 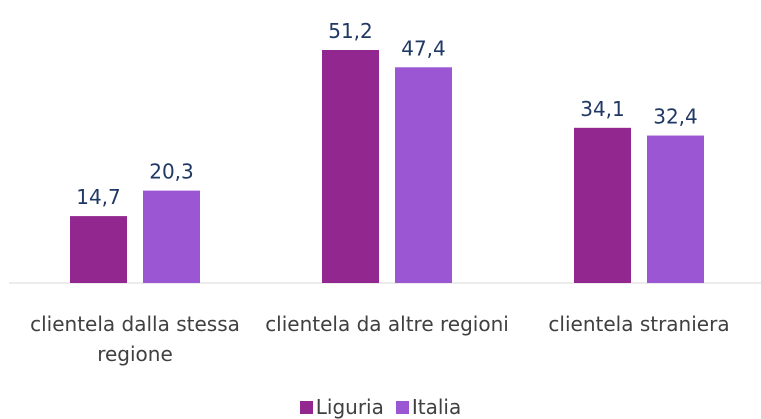 I want to click on data-label: 32,4, so click(x=675, y=117).